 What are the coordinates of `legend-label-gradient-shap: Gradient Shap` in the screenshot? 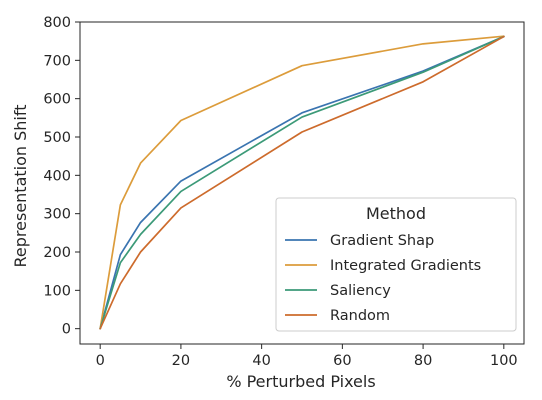 It's located at (382, 241).